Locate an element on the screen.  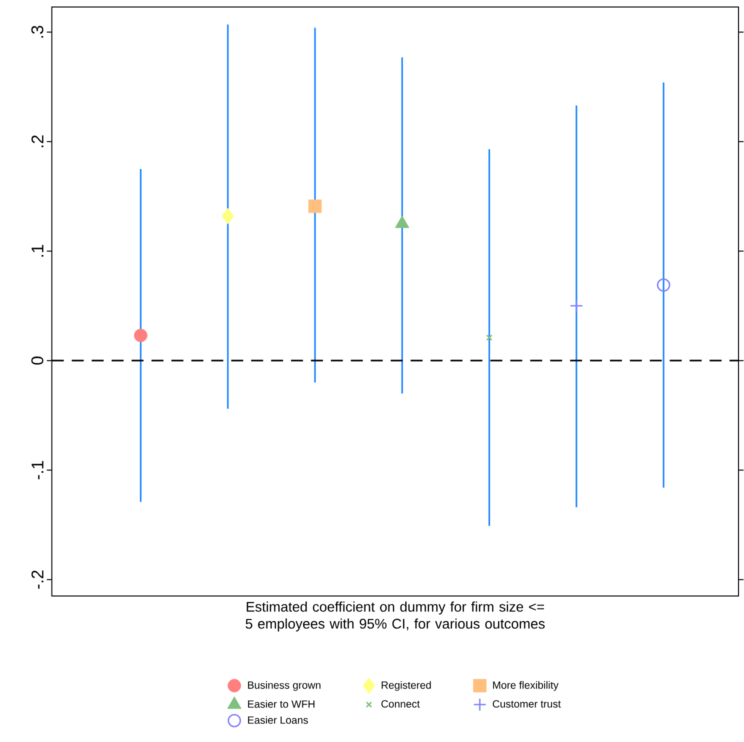
legend-label: Easier to WFH is located at coordinates (281, 704).